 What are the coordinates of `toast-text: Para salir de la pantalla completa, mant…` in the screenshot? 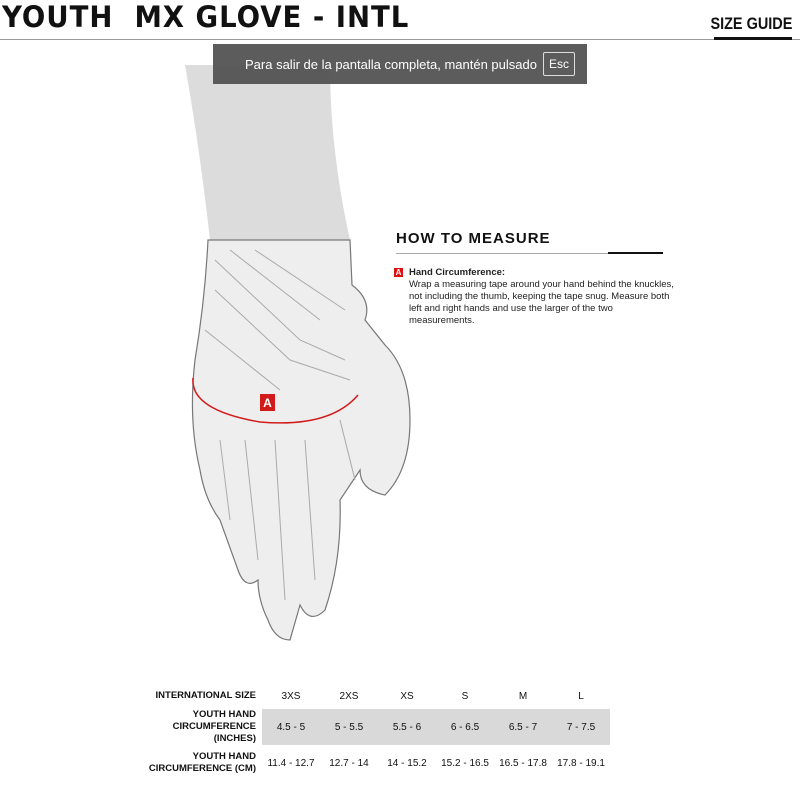 It's located at (391, 64).